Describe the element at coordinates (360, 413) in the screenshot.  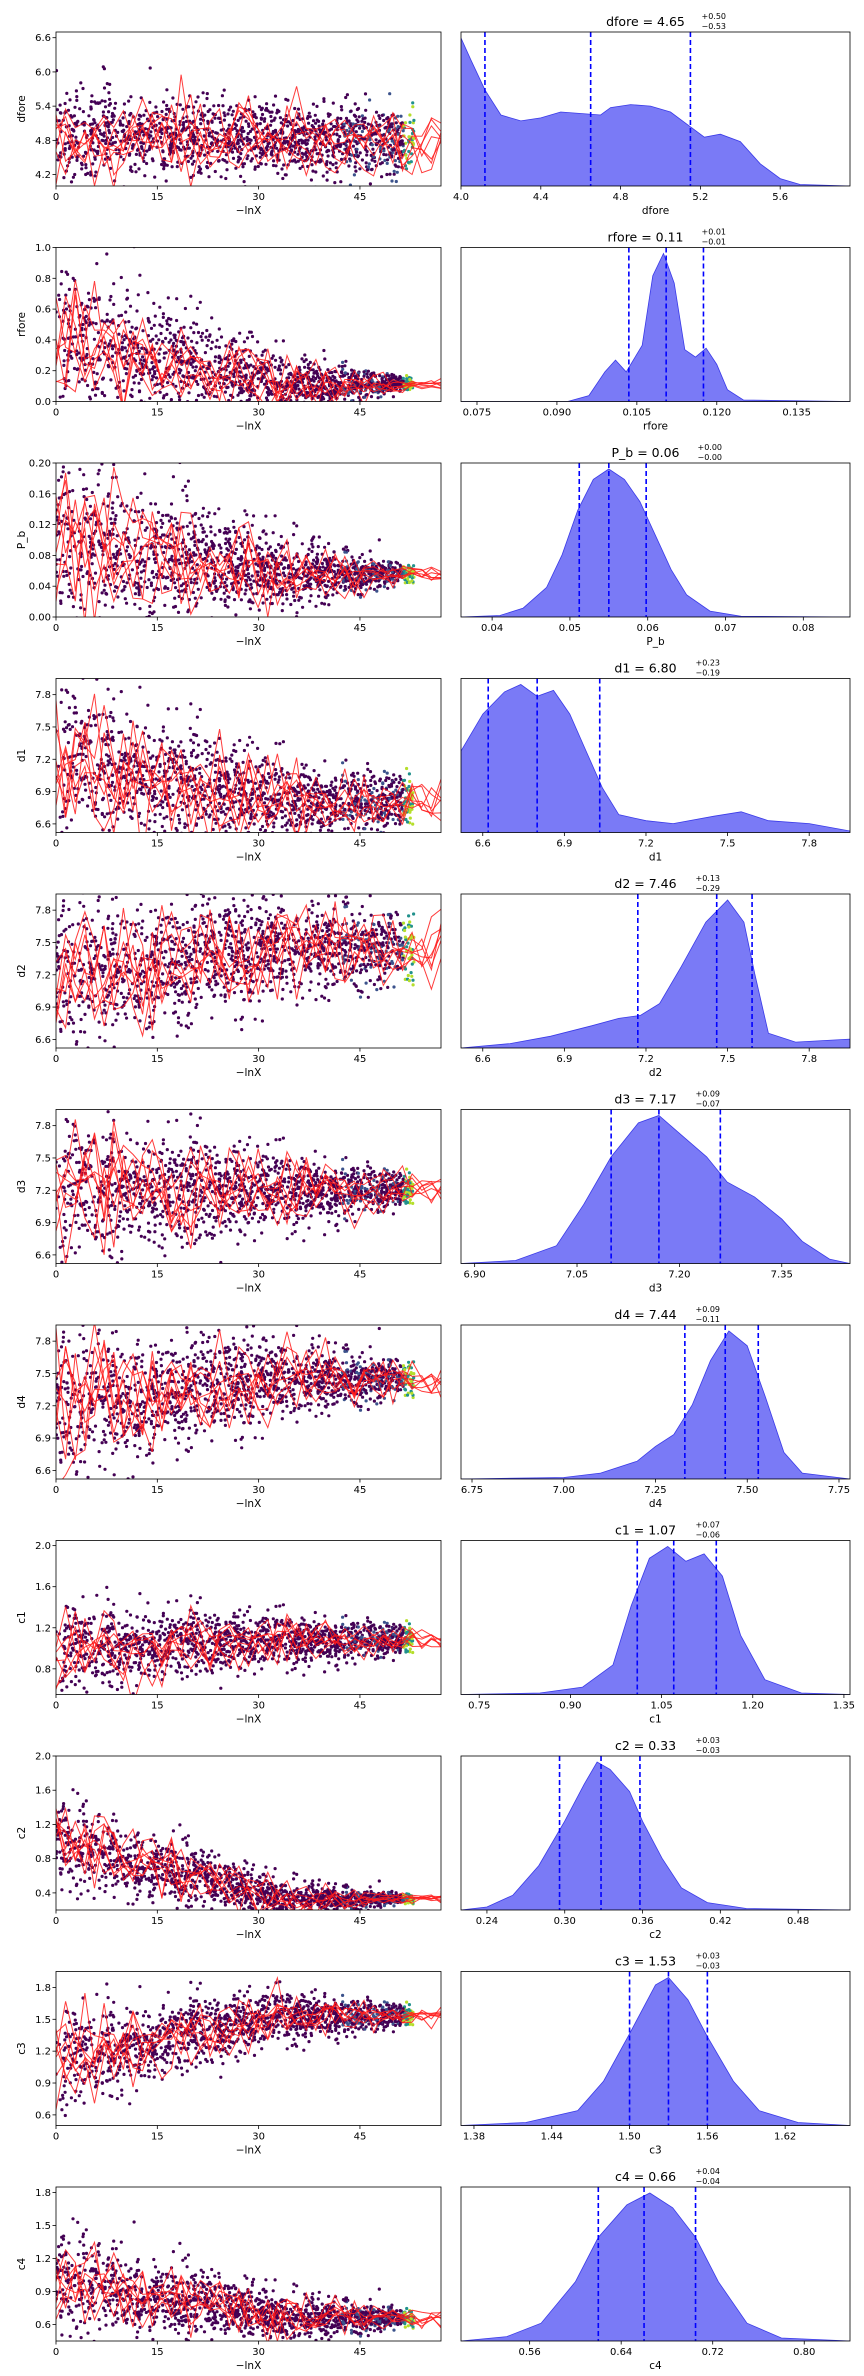
I see `x-tick-label: 45` at that location.